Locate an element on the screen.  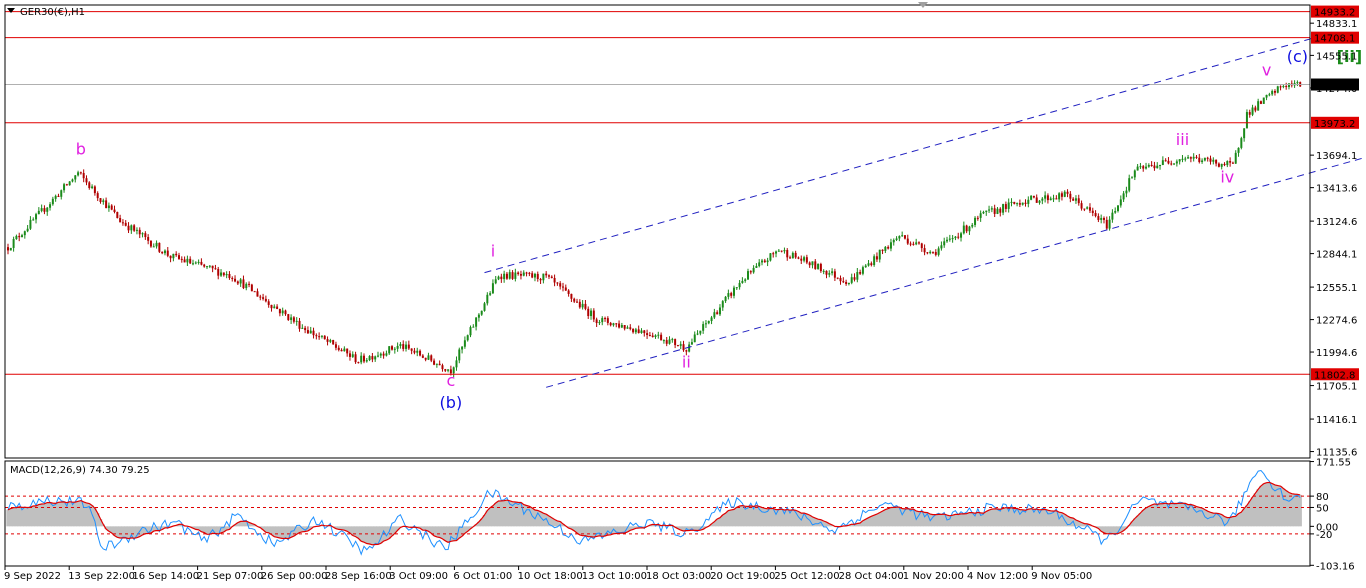
current-price-label: 14303.7 is located at coordinates (1334, 86).